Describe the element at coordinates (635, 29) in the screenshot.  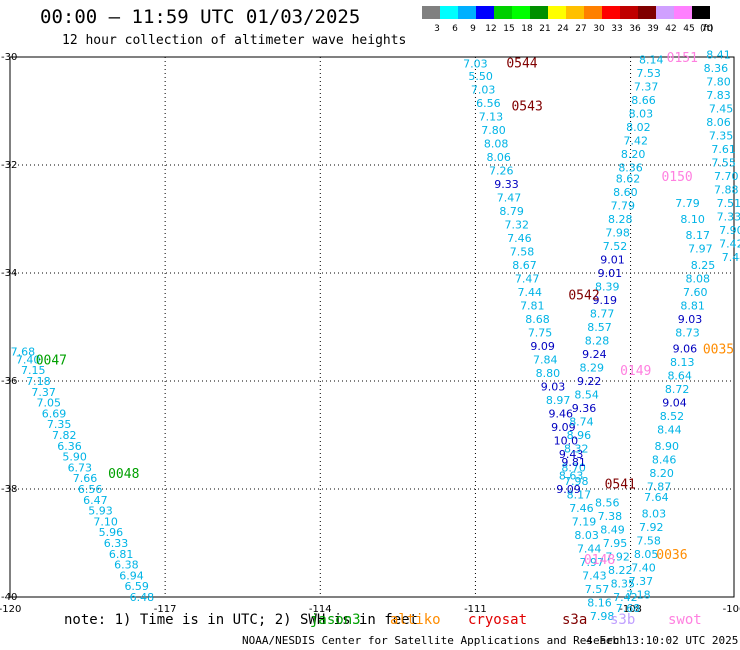
I see `colorbar-label: 36` at that location.